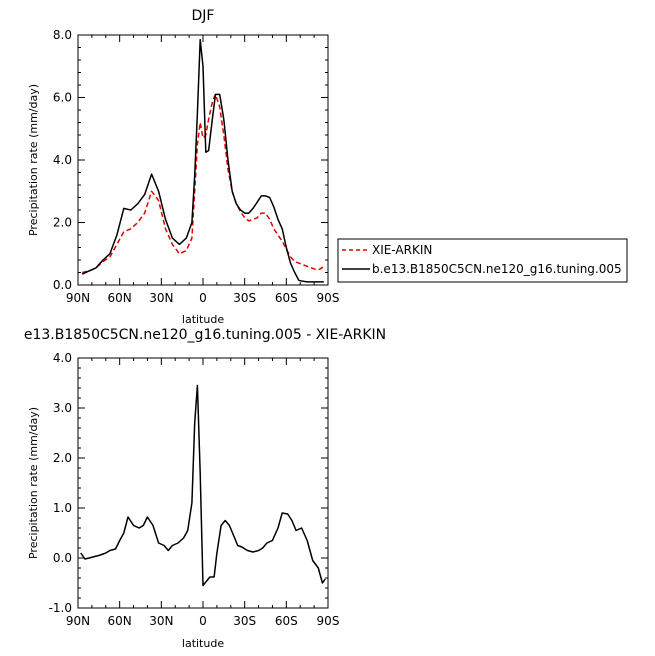  I want to click on top-x-axis-label: latitude, so click(203, 319).